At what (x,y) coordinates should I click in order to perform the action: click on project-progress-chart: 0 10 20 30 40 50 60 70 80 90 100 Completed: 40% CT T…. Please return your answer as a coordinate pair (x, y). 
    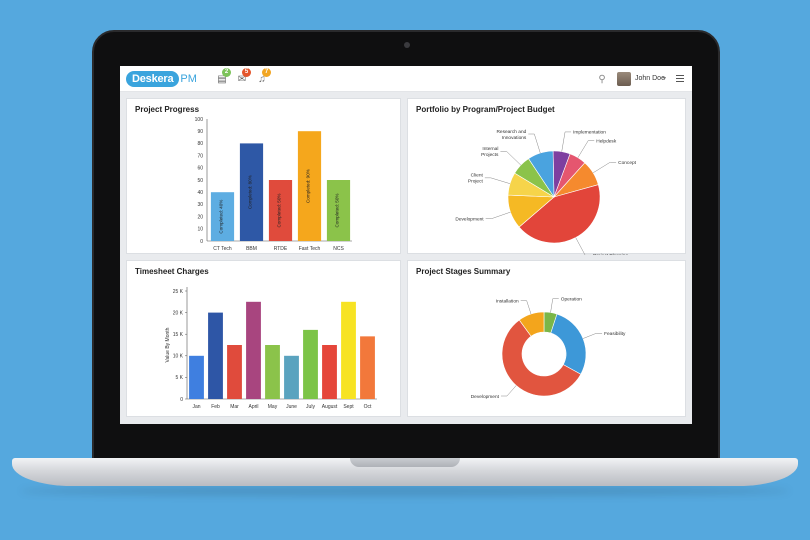
    Looking at the image, I should click on (273, 184).